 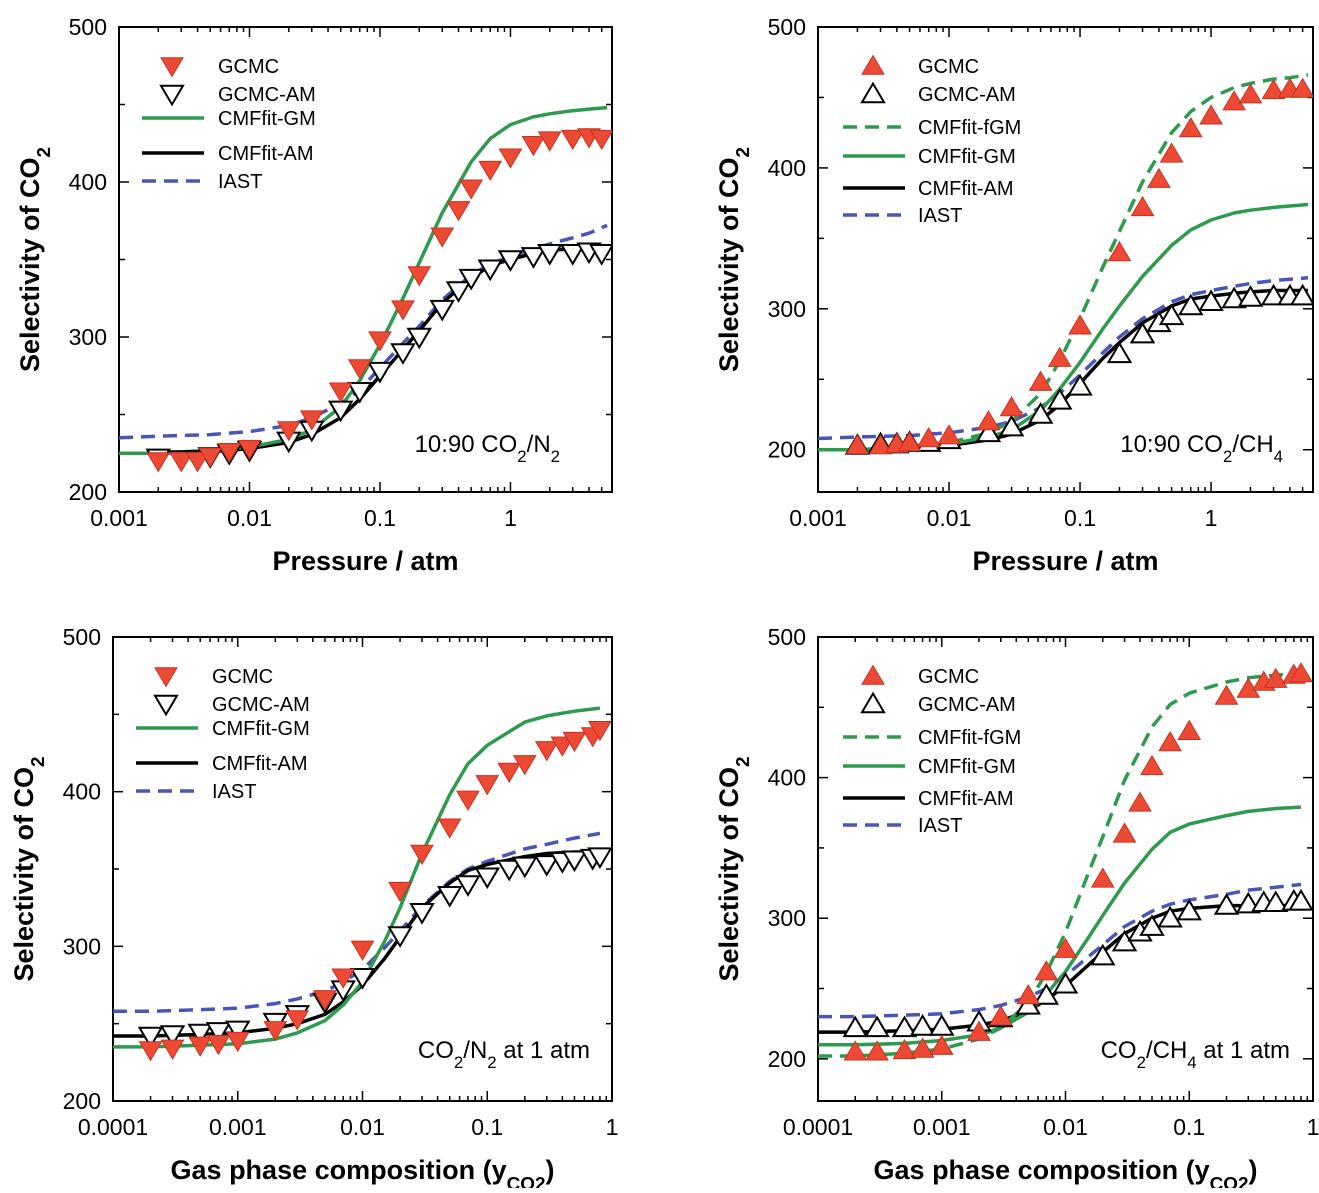 I want to click on series-line-am, so click(x=1063, y=370).